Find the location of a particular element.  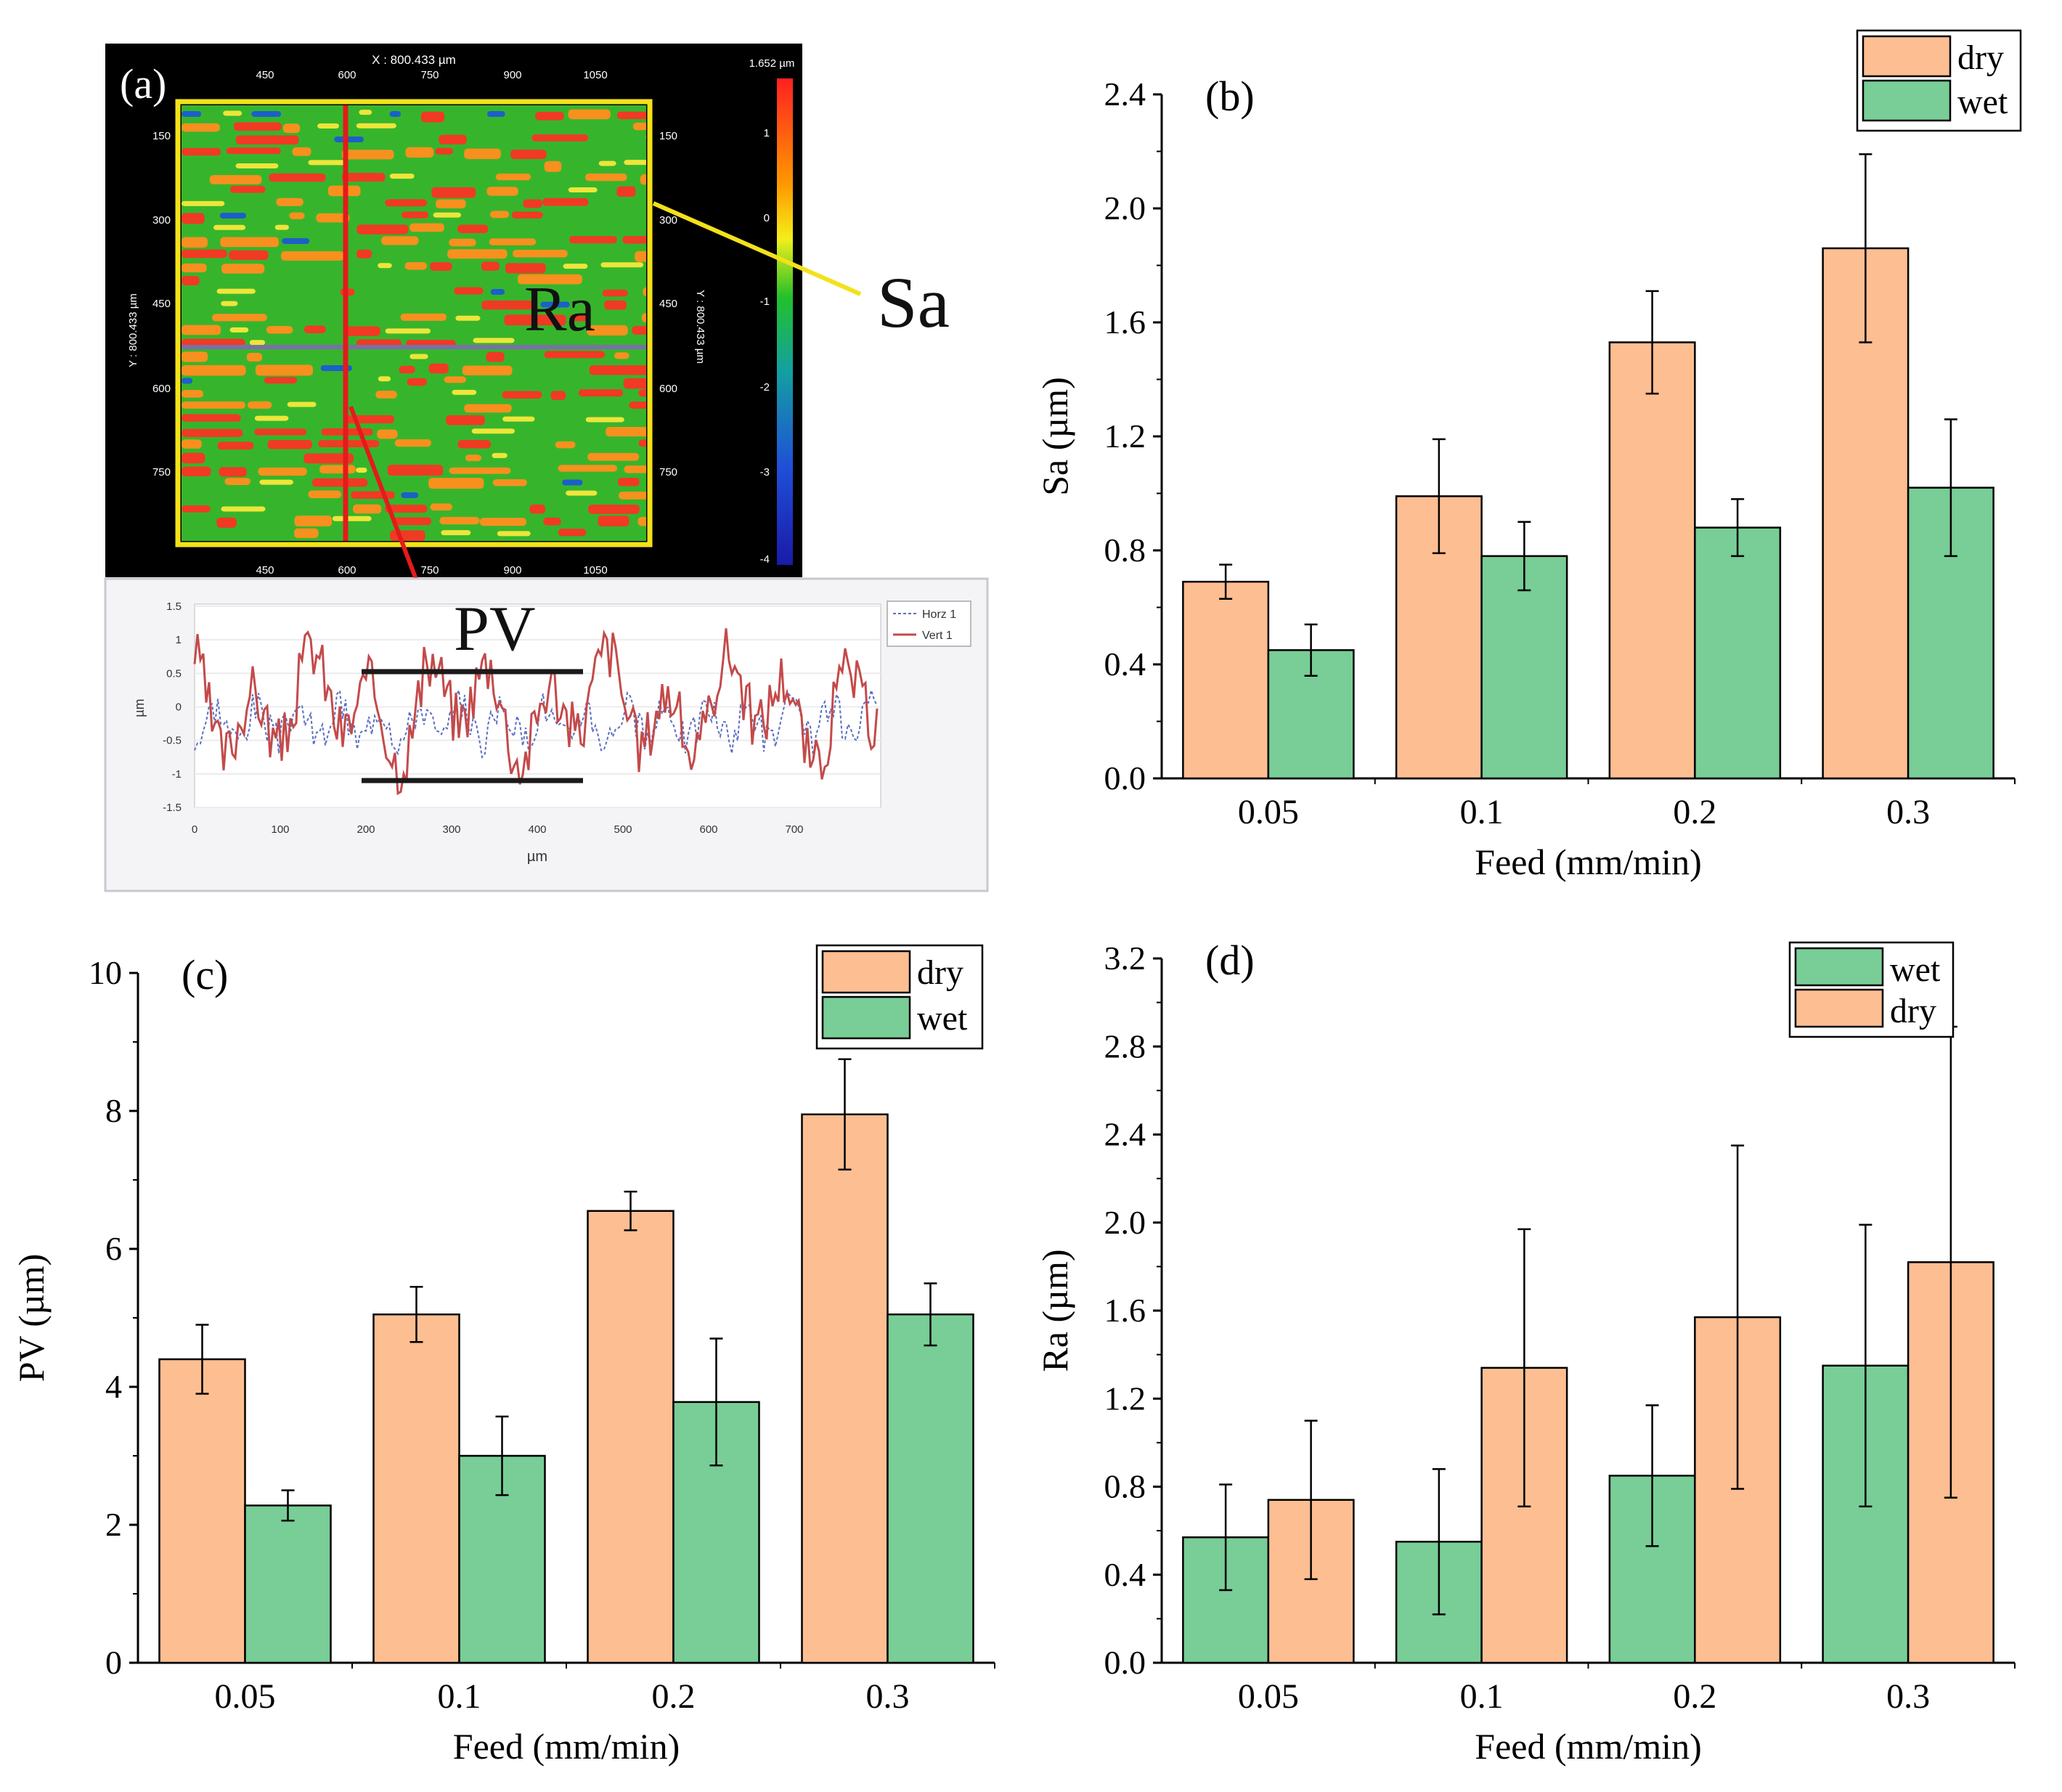

map-top-ticks: 450 600 750 900 1050 is located at coordinates (432, 75).